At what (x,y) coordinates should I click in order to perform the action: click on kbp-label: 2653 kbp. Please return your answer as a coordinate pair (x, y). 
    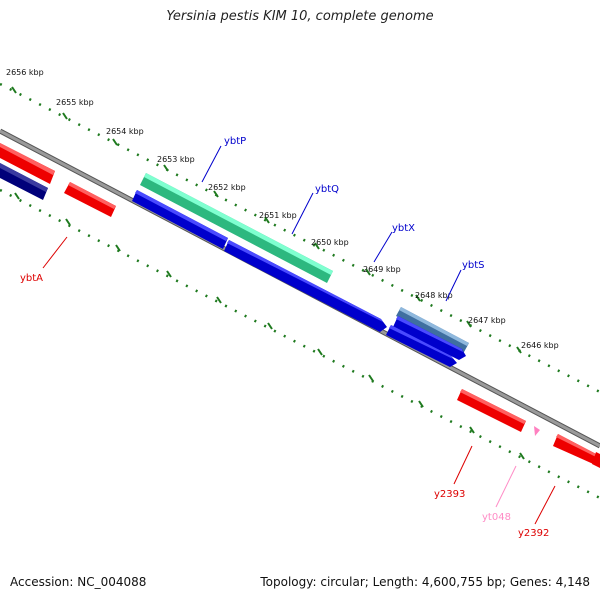
    Looking at the image, I should click on (176, 159).